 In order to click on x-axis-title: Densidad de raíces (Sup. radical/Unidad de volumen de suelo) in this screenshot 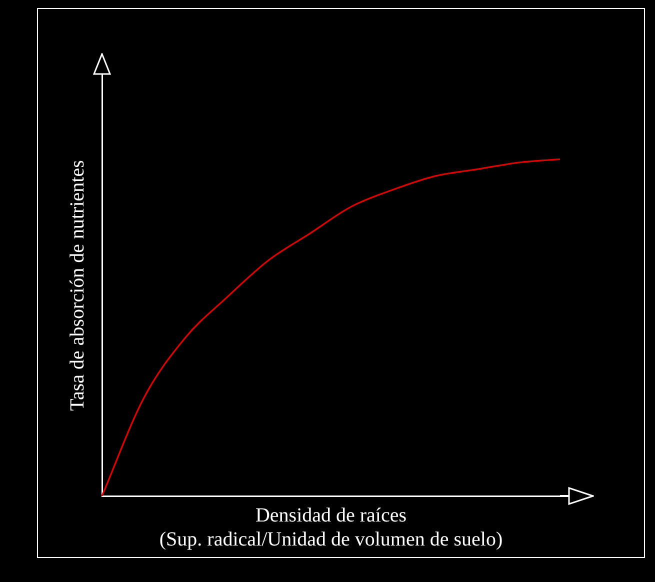, I will do `click(331, 527)`.